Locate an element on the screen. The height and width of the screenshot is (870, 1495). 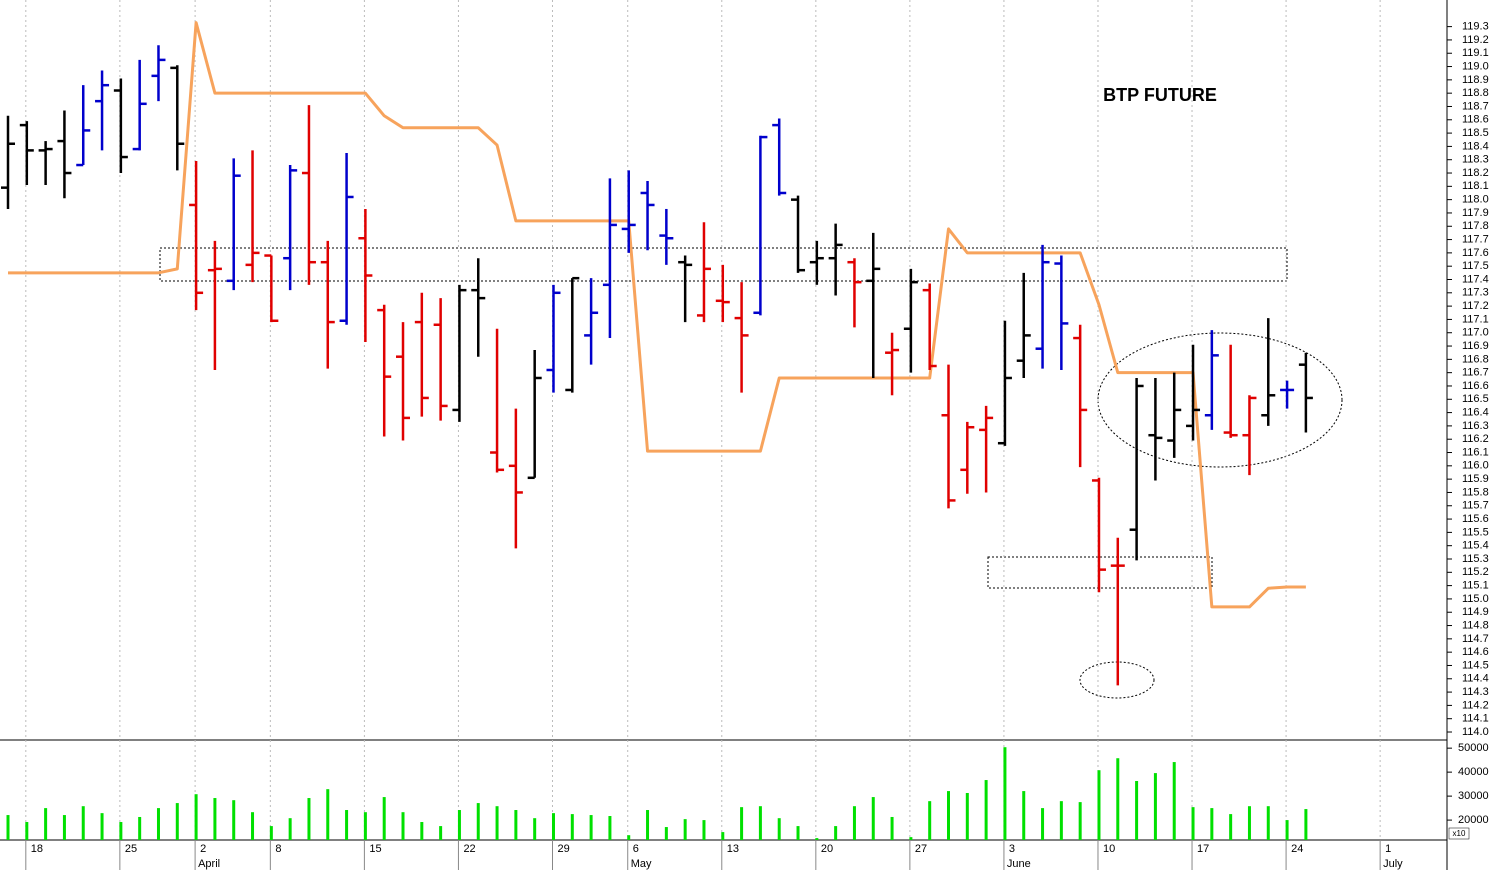
y-tick-label: 116.5 is located at coordinates (1475, 399).